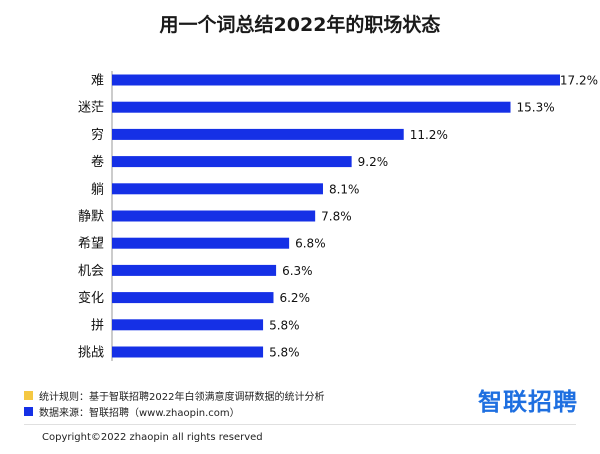  Describe the element at coordinates (579, 81) in the screenshot. I see `value-label: 17.2%` at that location.